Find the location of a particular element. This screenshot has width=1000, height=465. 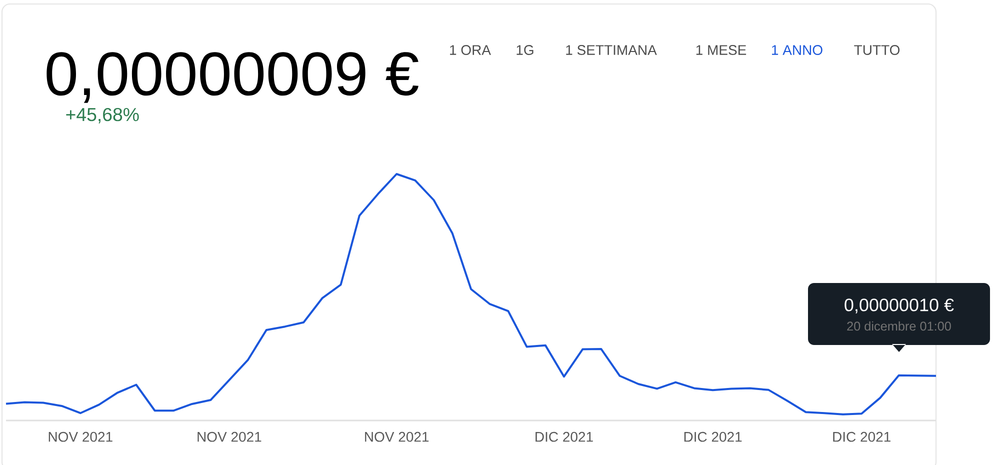

annotation: 20 dicembre 01:00 is located at coordinates (899, 326).